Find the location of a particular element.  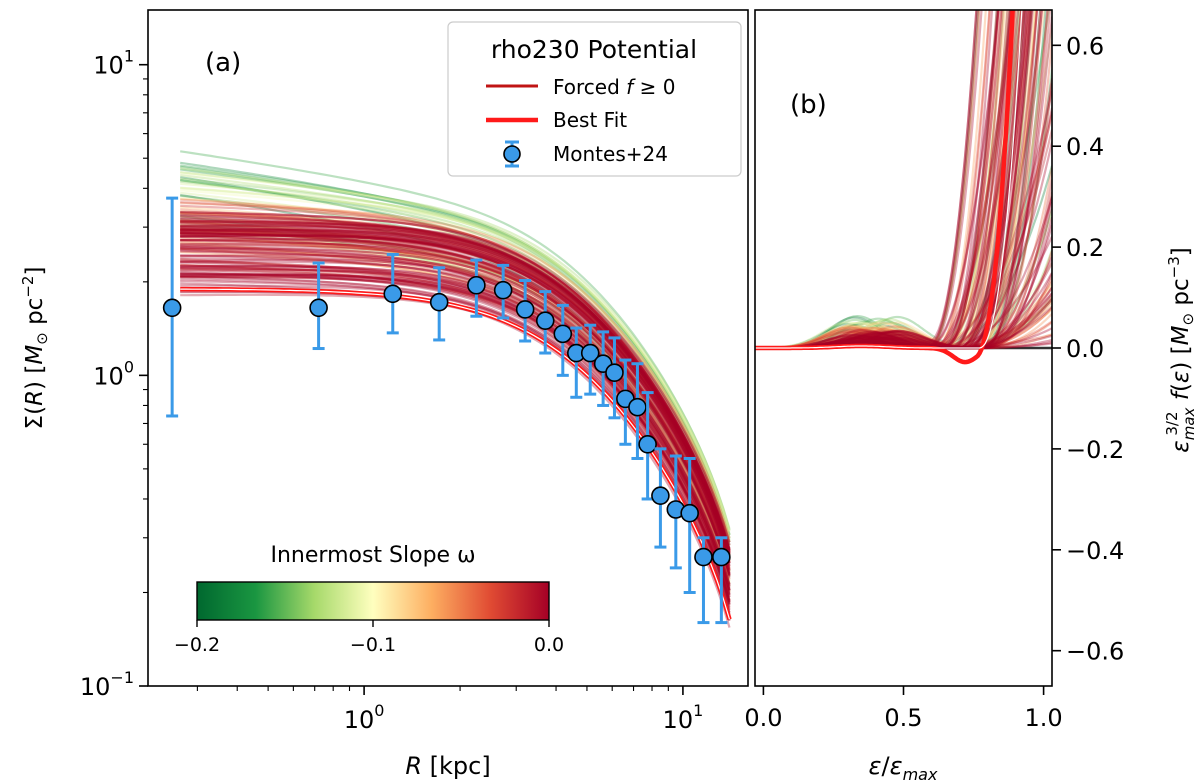

colorbar-tick-label: −0.1 is located at coordinates (373, 645).